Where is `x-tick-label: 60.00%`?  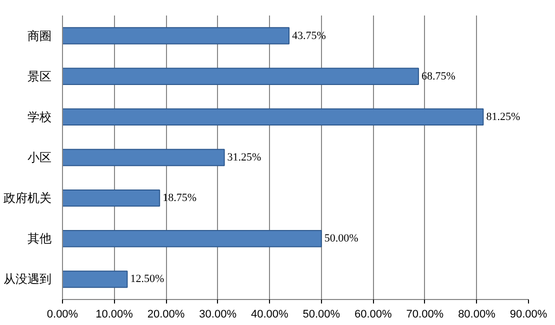 x-tick-label: 60.00% is located at coordinates (373, 314).